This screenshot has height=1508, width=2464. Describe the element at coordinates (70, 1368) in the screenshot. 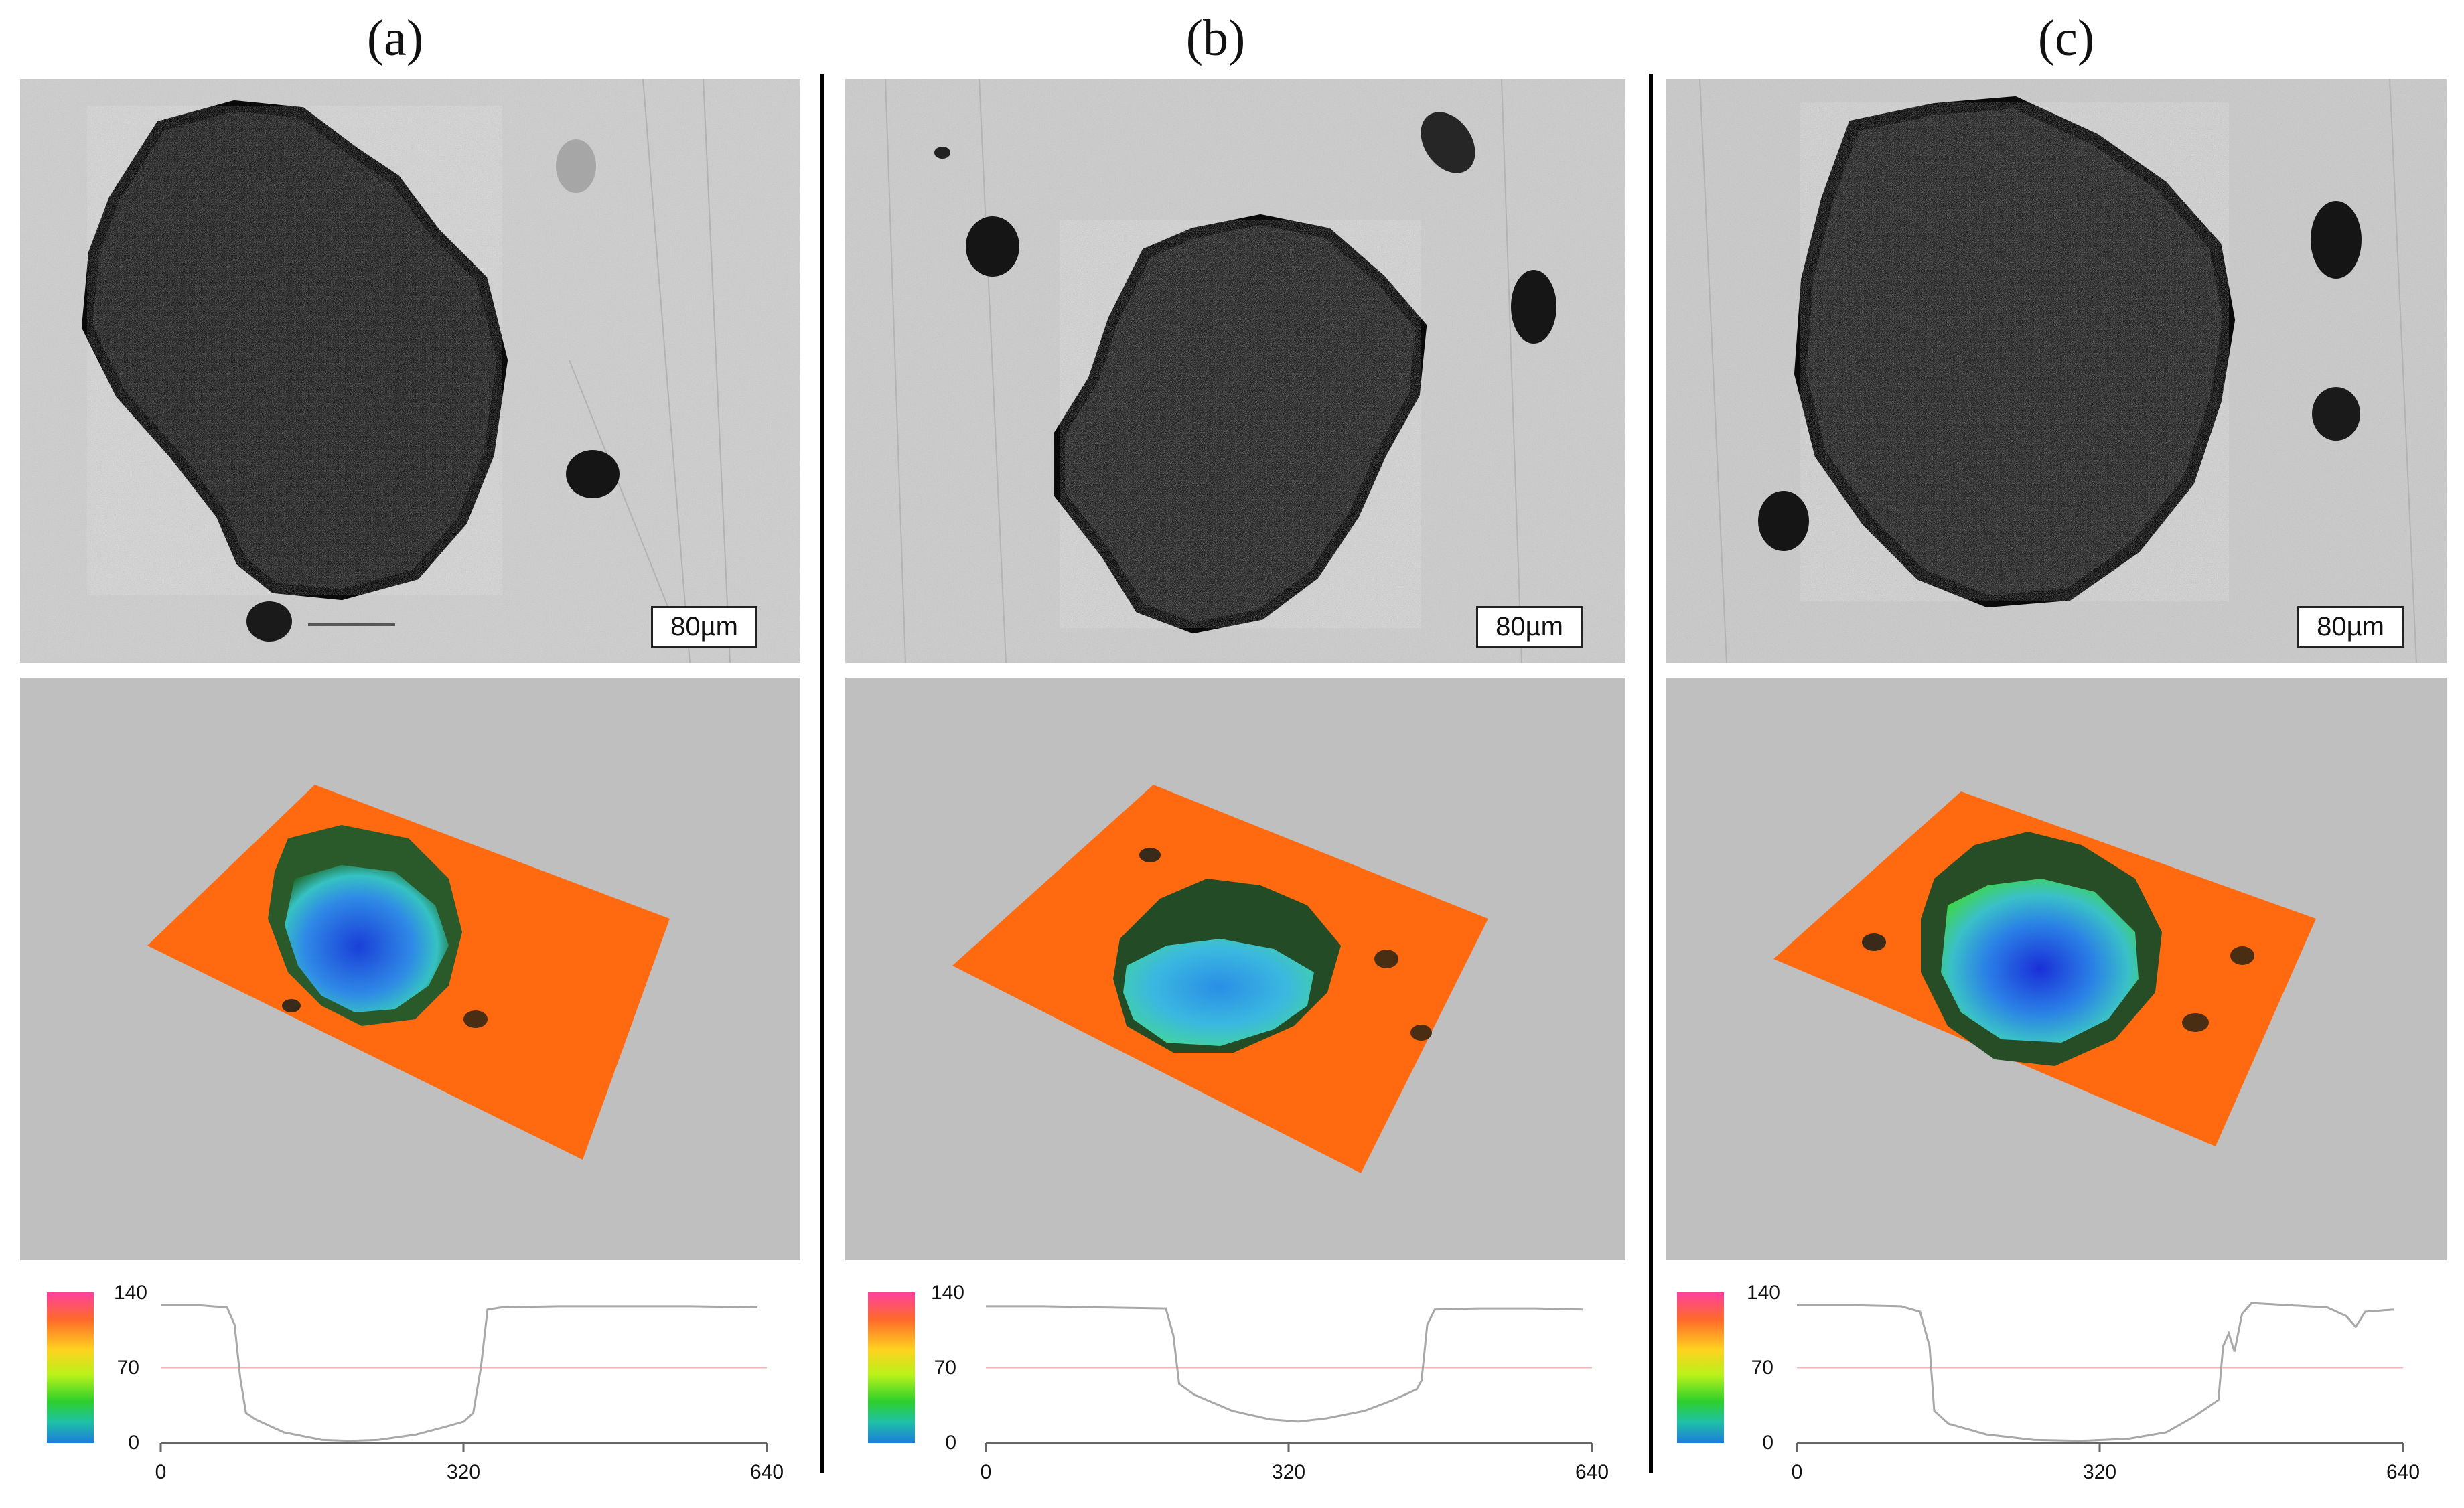

I see `colorbar-a` at that location.